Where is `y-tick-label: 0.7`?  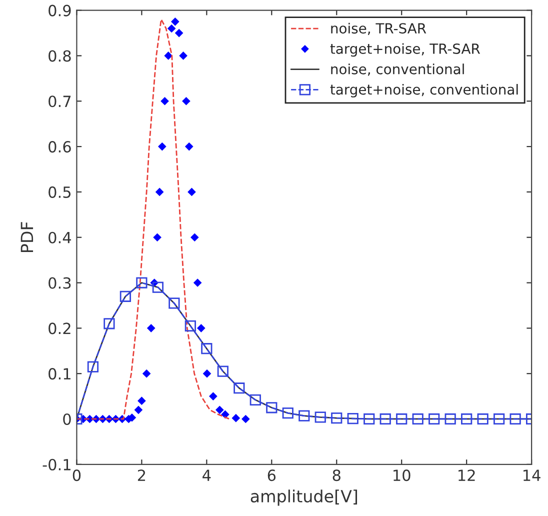
y-tick-label: 0.7 is located at coordinates (59, 102).